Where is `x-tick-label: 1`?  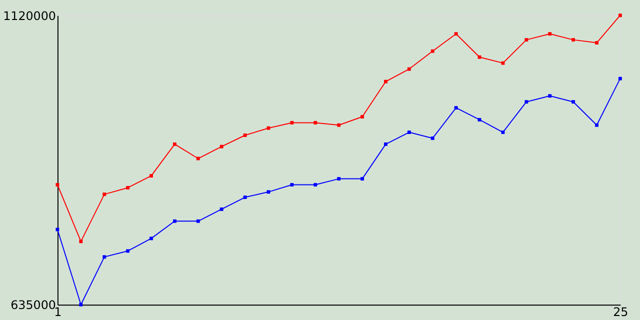
x-tick-label: 1 is located at coordinates (58, 312).